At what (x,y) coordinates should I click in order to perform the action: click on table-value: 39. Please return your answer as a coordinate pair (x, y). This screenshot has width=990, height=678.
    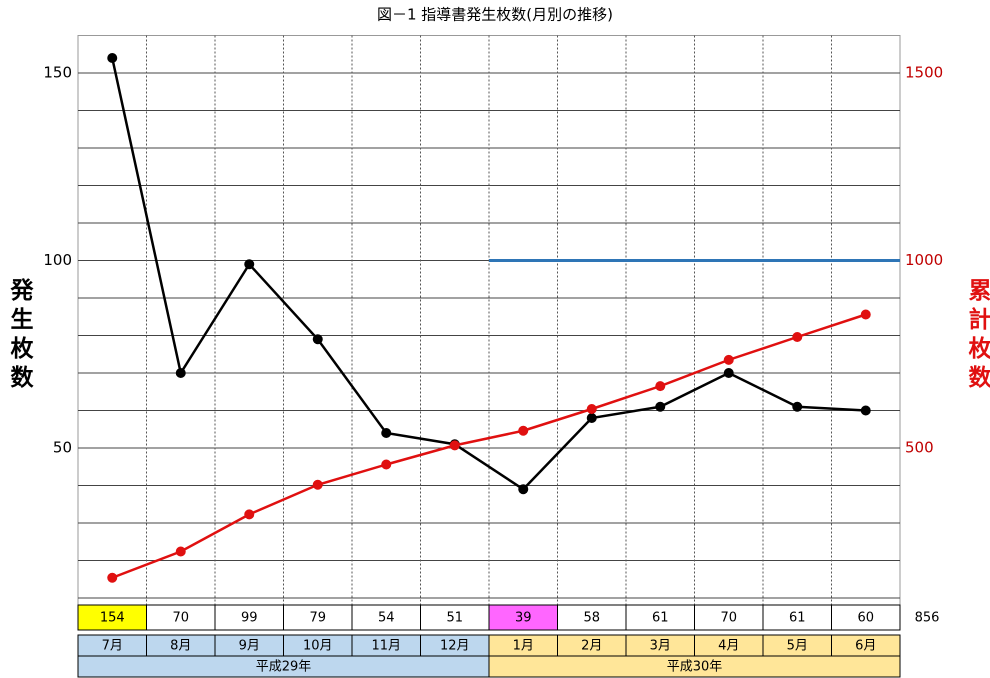
    Looking at the image, I should click on (523, 618).